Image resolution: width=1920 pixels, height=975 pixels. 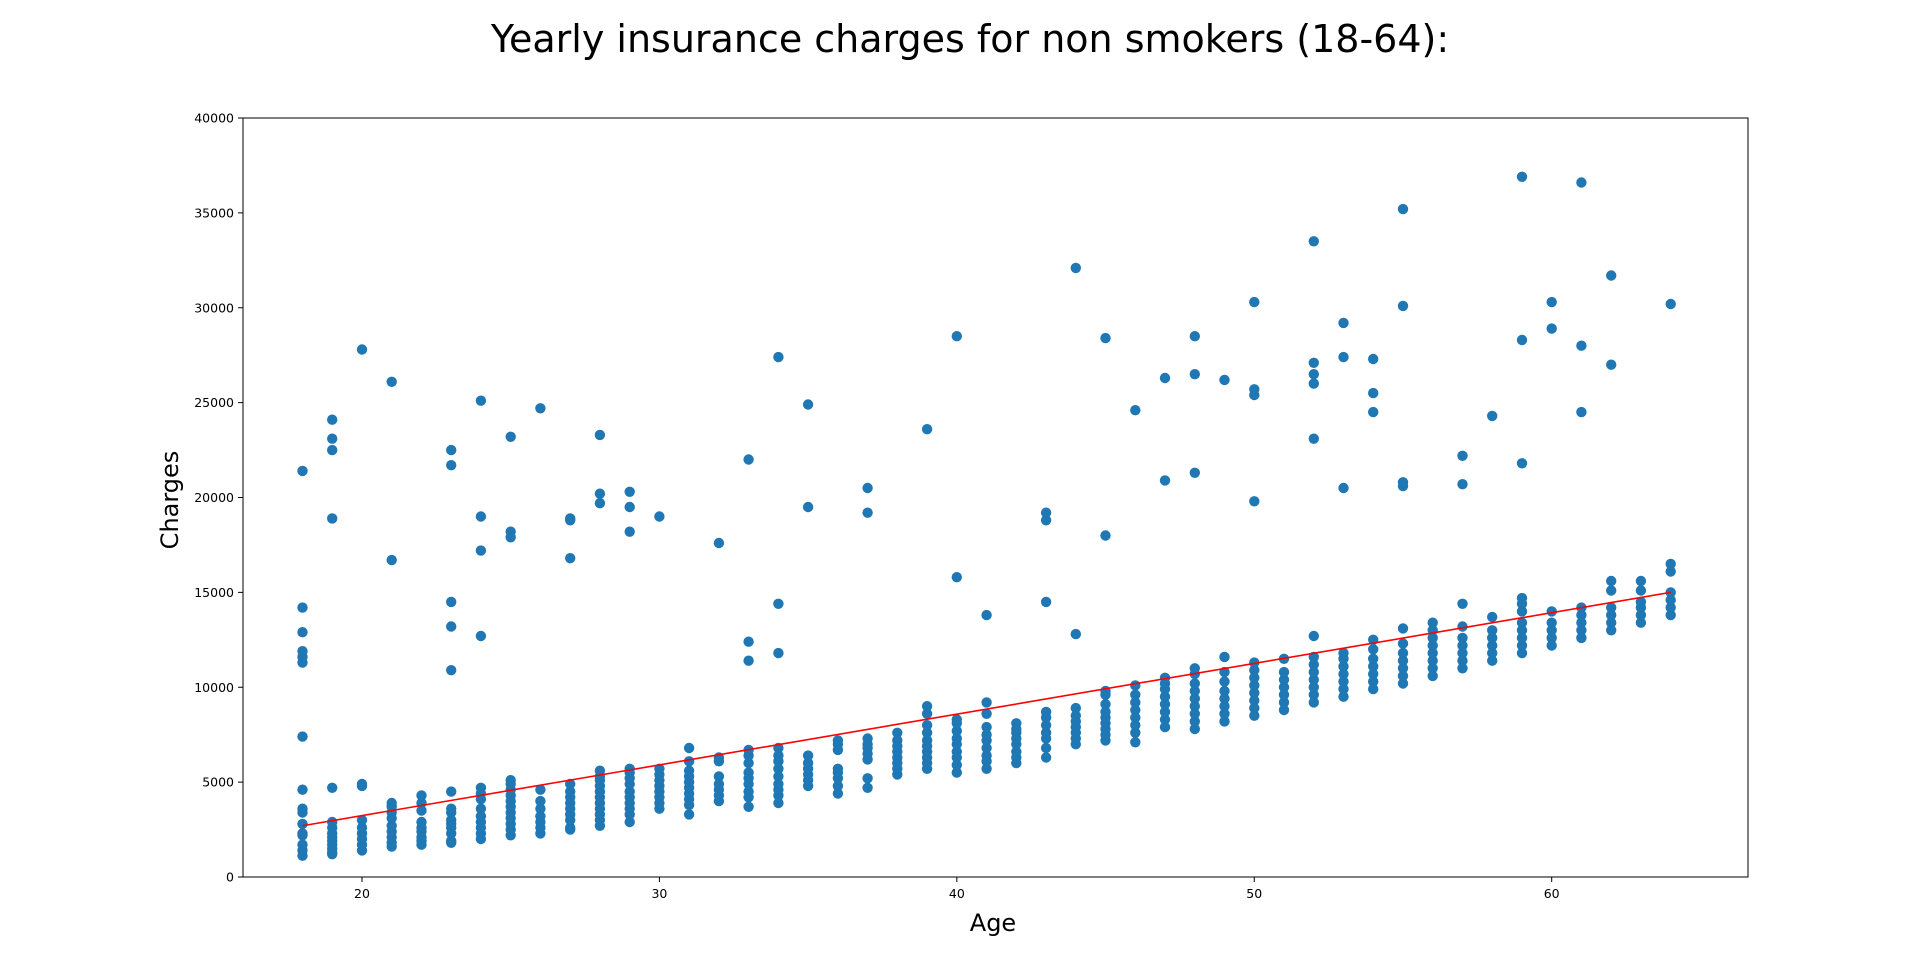 I want to click on y-tick-label: 0, so click(x=230, y=877).